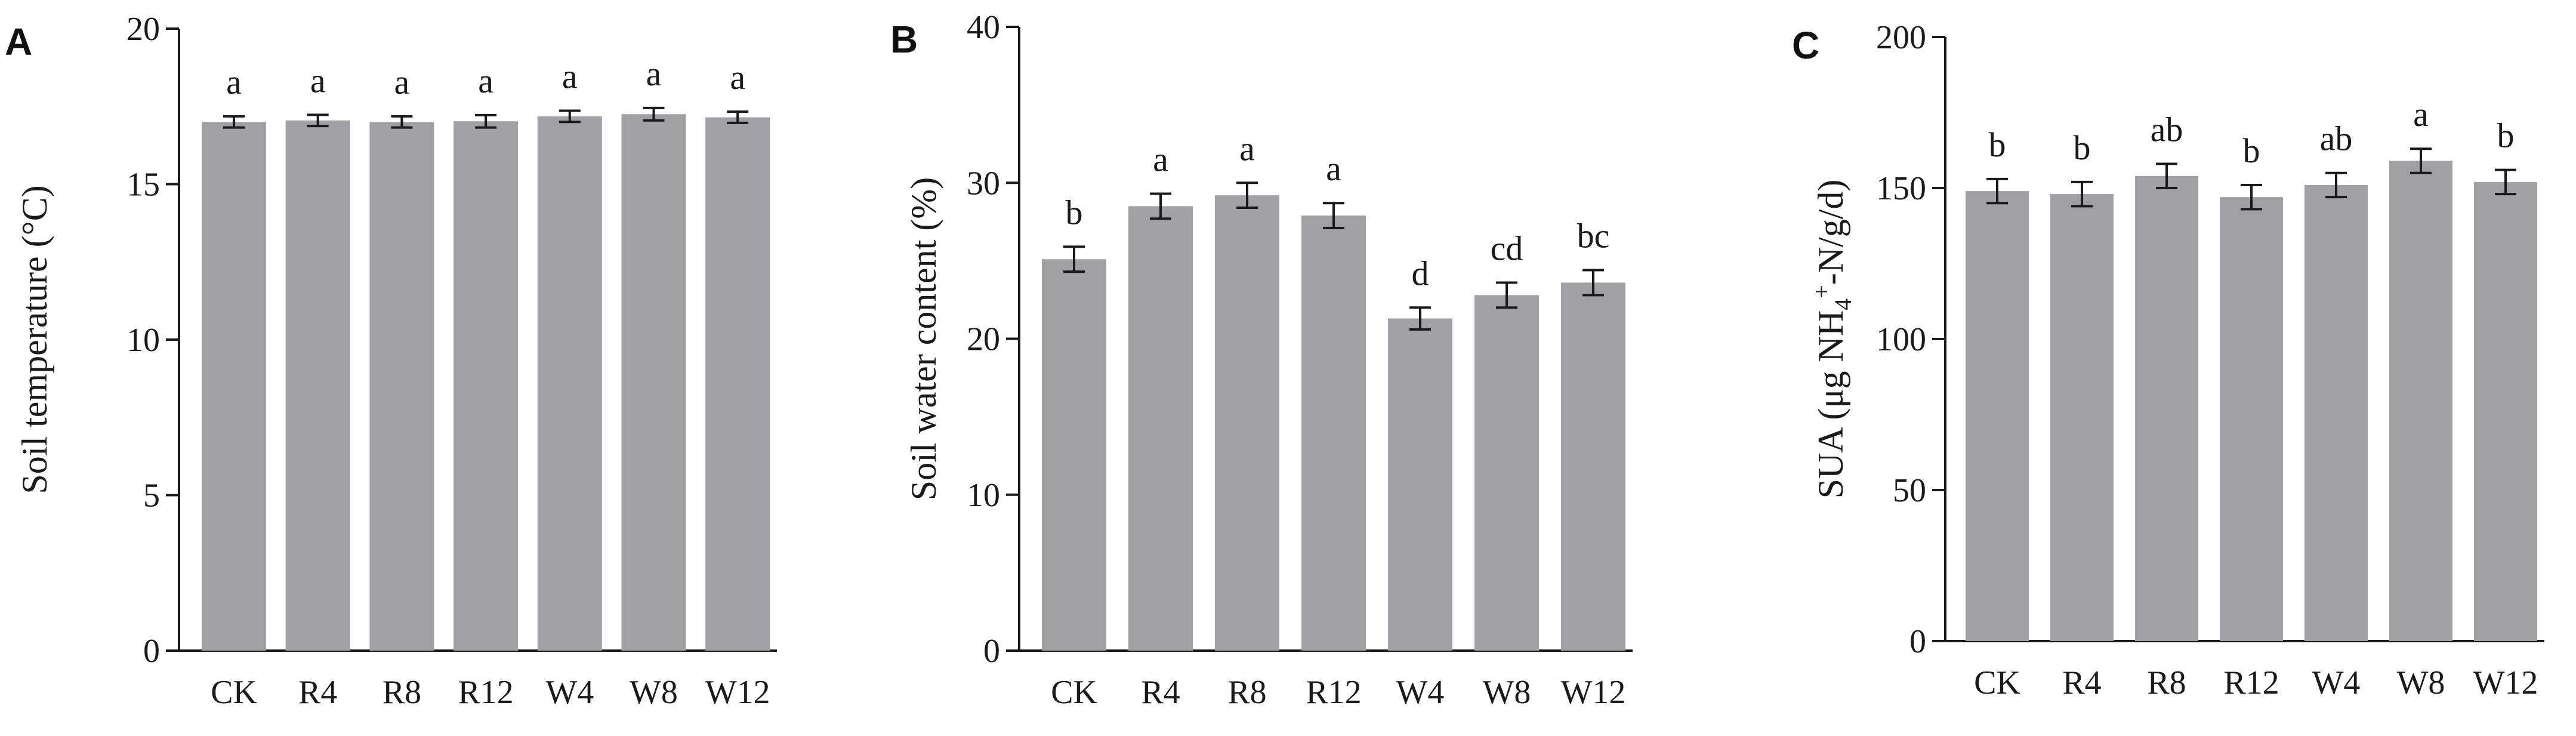 The width and height of the screenshot is (2576, 736). I want to click on significance-label-w4: a, so click(570, 76).